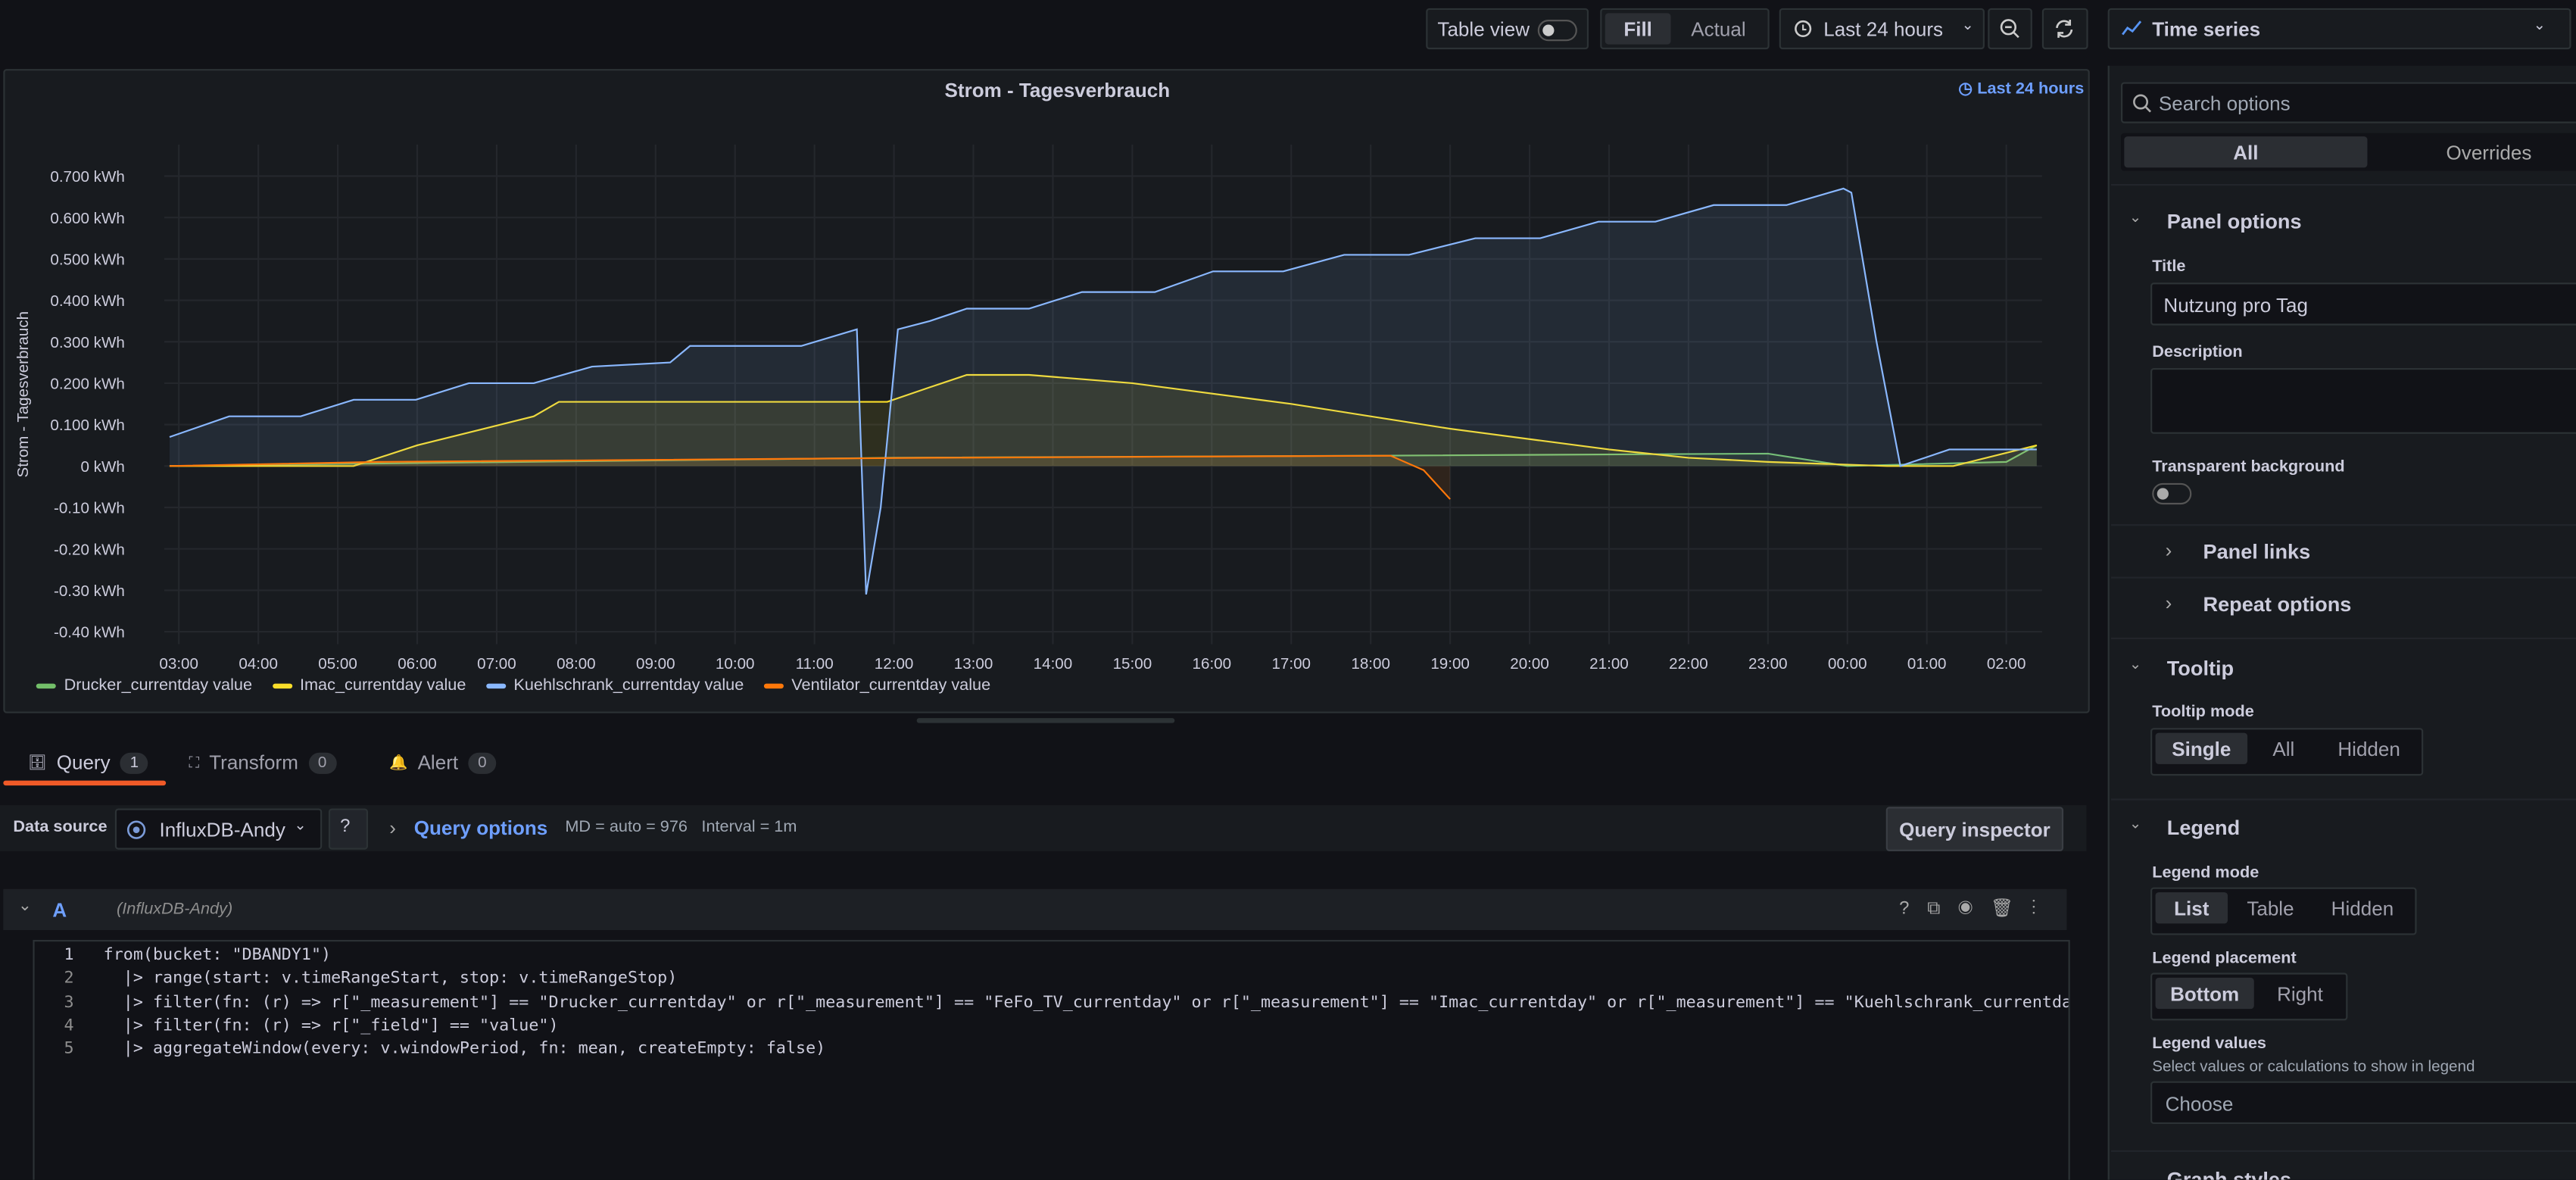 The image size is (2576, 1180). Describe the element at coordinates (23, 394) in the screenshot. I see `y-axis-label: Strom - Tagesverbrauch` at that location.